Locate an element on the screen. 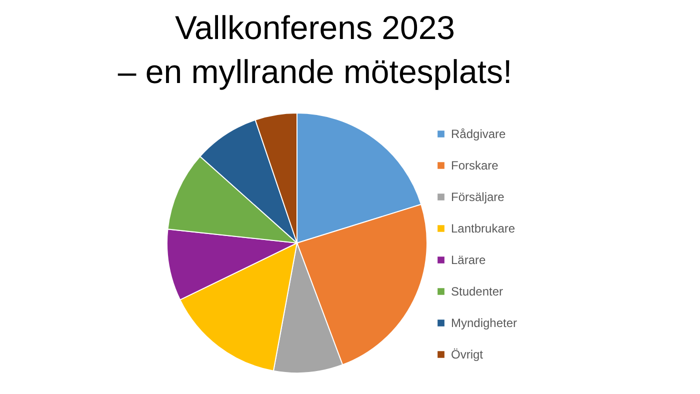  legend-label: Lärare is located at coordinates (468, 260).